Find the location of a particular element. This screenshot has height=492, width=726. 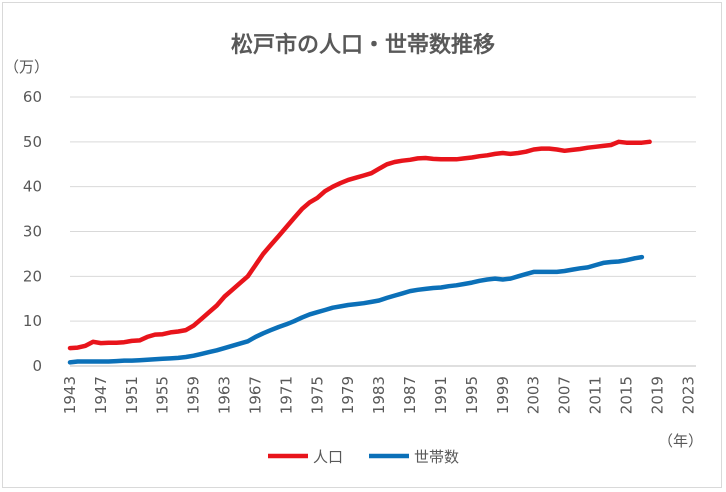

y-tick-label: 20 is located at coordinates (32, 276).